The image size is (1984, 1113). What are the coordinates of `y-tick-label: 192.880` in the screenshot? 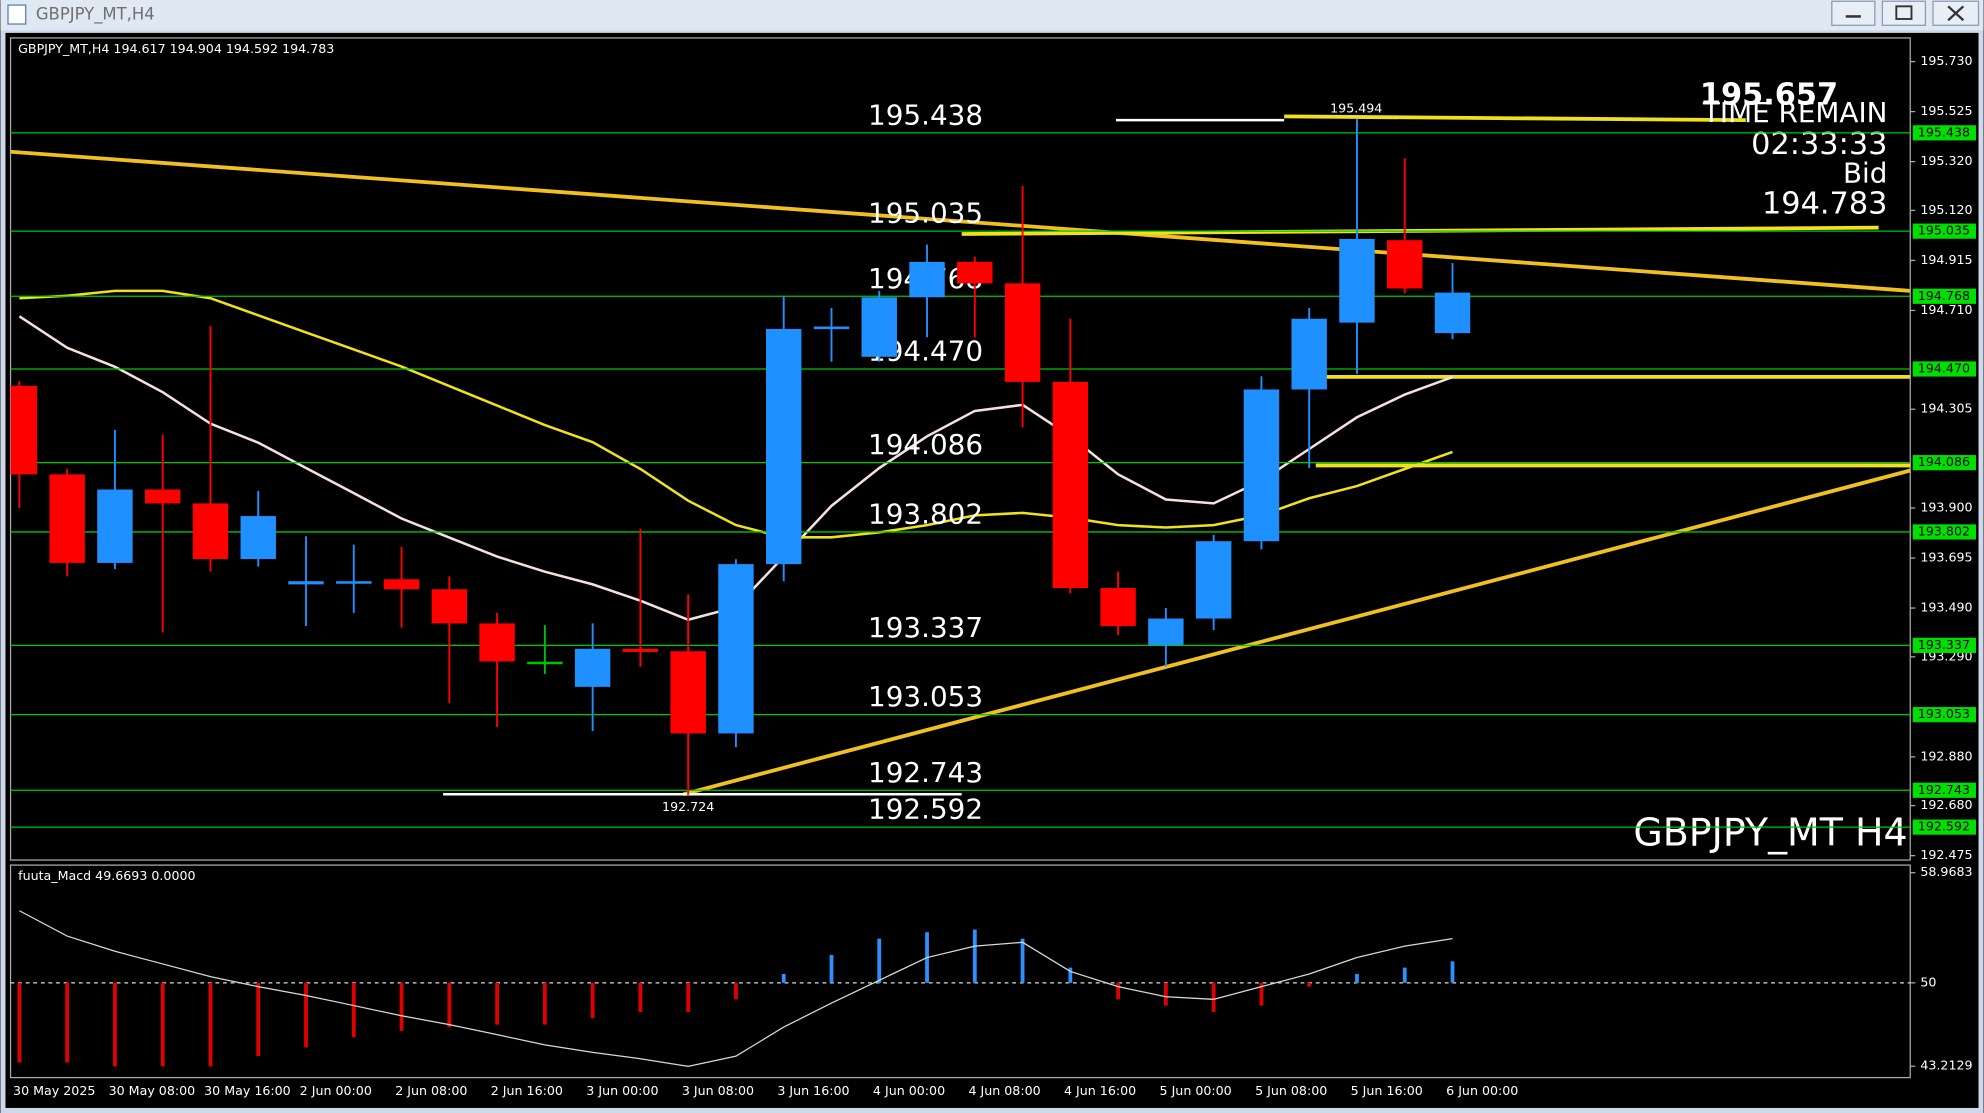 It's located at (1946, 755).